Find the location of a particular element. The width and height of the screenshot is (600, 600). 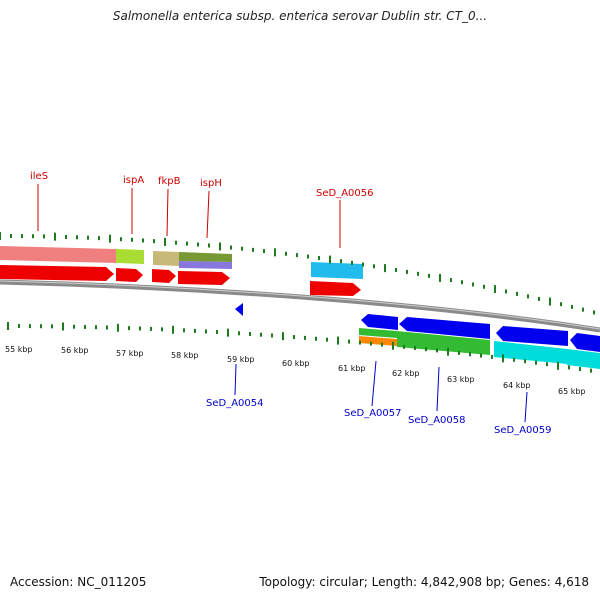

leader-SeD_A0054 is located at coordinates (235, 379).